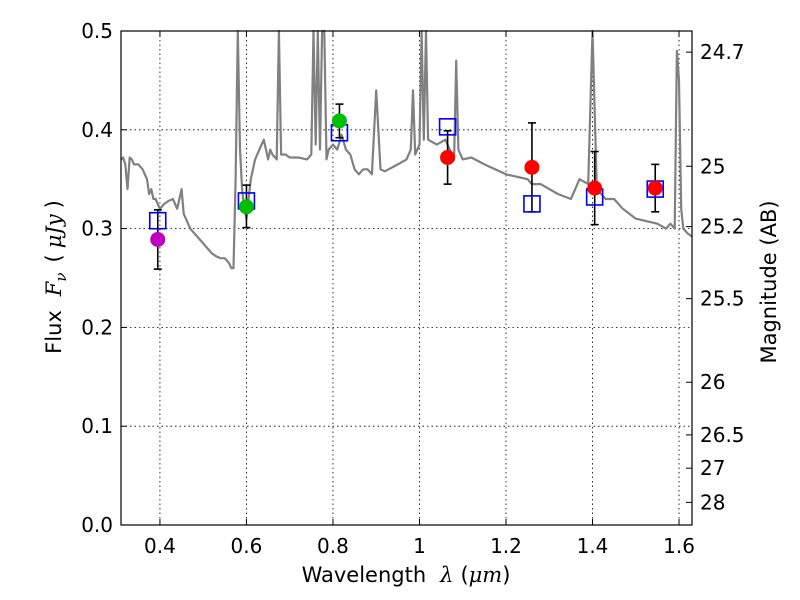 Image resolution: width=800 pixels, height=600 pixels. Describe the element at coordinates (712, 468) in the screenshot. I see `y2-tick-label: 27` at that location.